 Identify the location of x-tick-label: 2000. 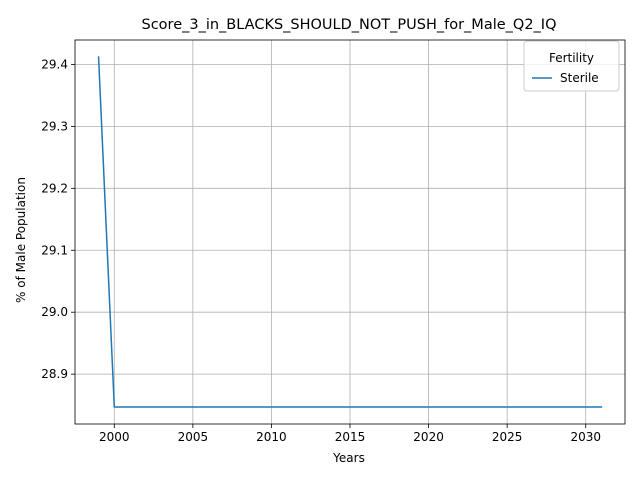
(114, 437).